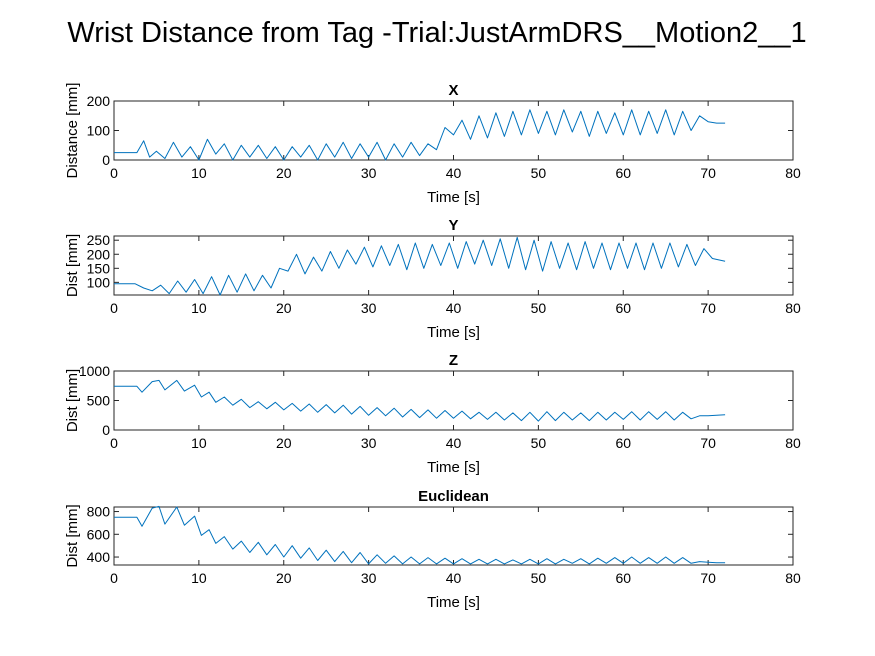 Image resolution: width=875 pixels, height=656 pixels. Describe the element at coordinates (453, 225) in the screenshot. I see `subplot-title: Y` at that location.